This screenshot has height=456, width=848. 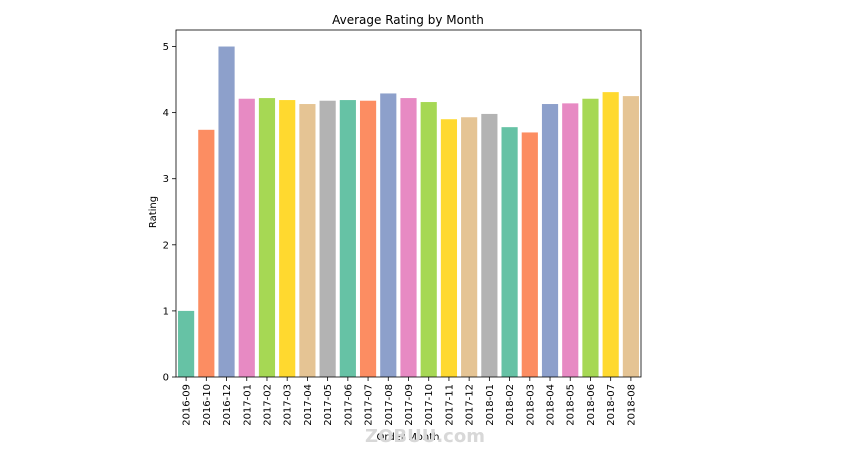 What do you see at coordinates (449, 405) in the screenshot?
I see `x-tick-label: 2017-11` at bounding box center [449, 405].